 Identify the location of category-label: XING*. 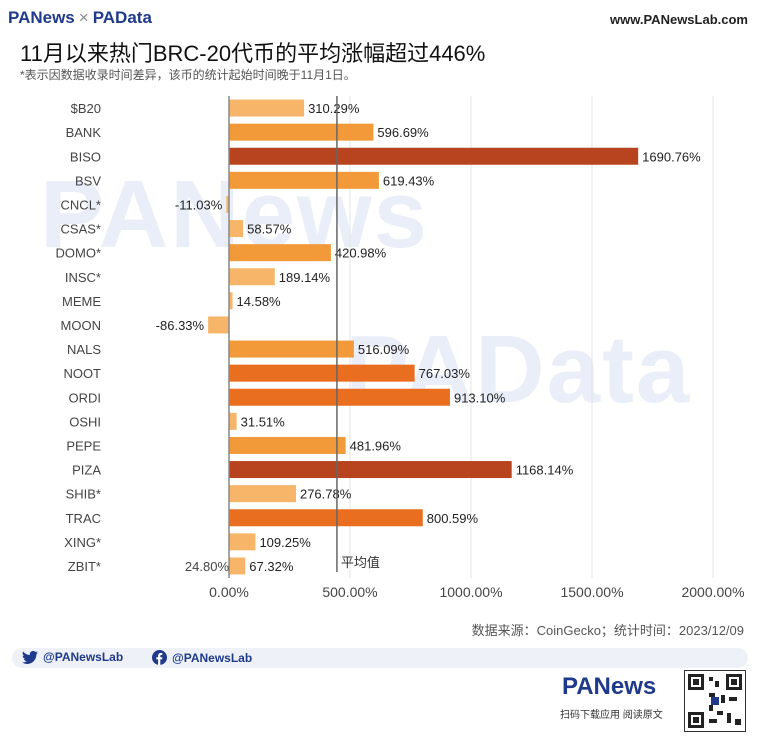
(82, 542).